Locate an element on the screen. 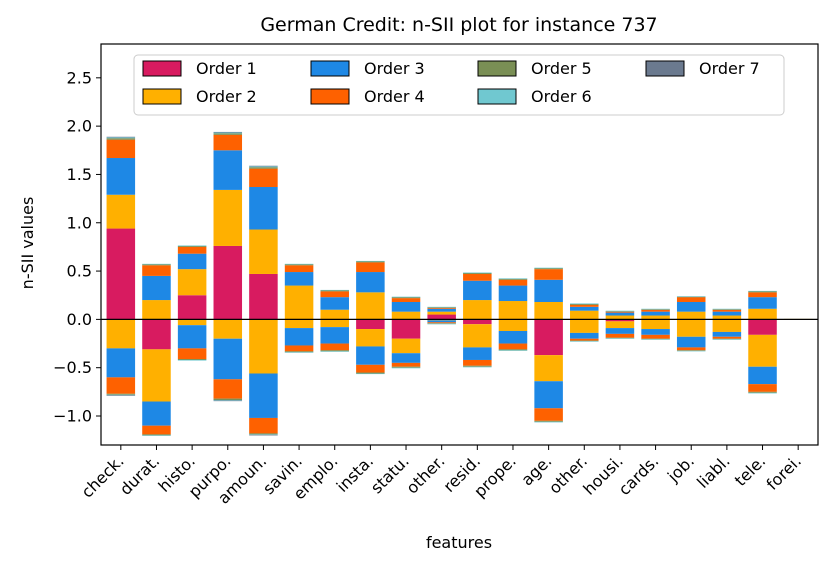 The width and height of the screenshot is (831, 565). bar-order-7-positive is located at coordinates (121, 137).